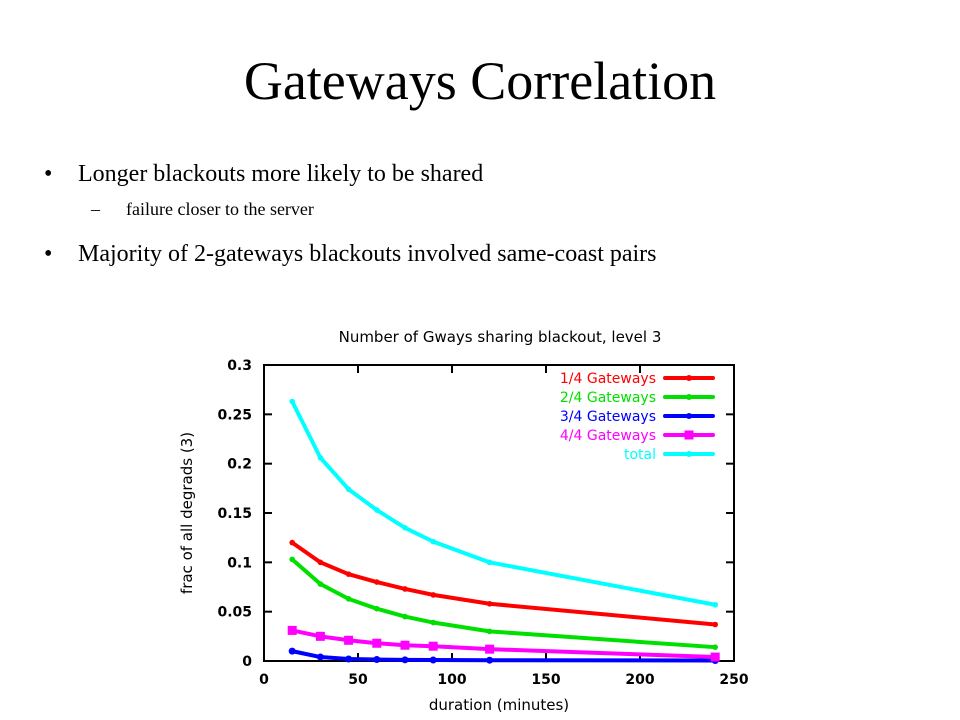 This screenshot has height=720, width=960. Describe the element at coordinates (95, 209) in the screenshot. I see `dash-icon: –` at that location.